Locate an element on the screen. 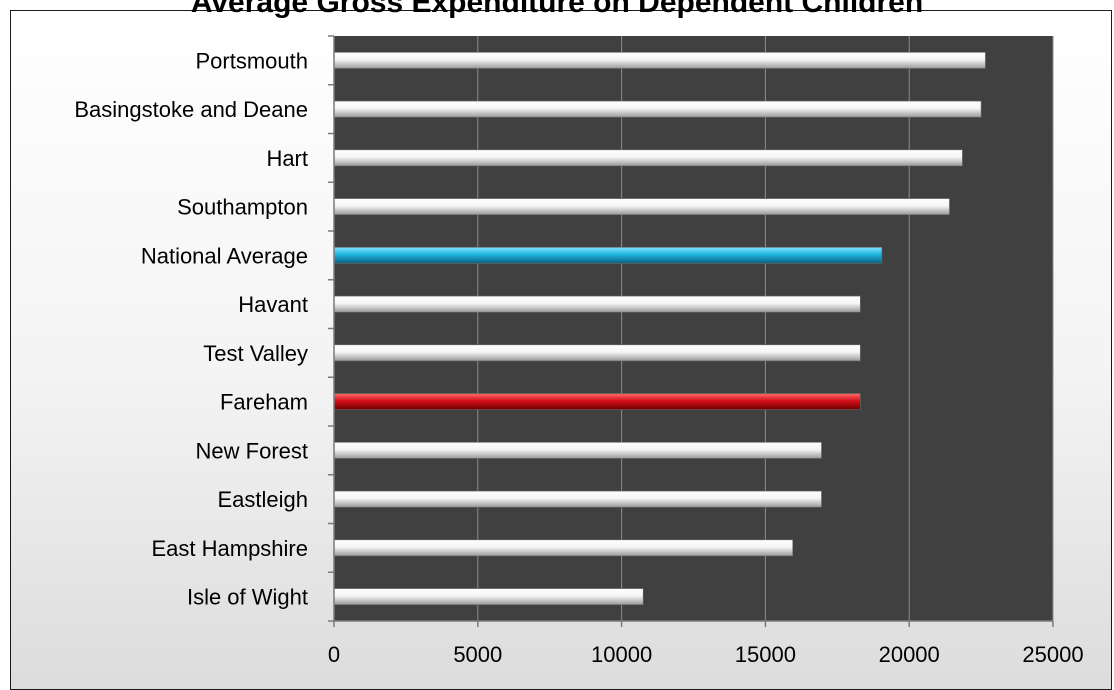 The width and height of the screenshot is (1114, 690). x-tick-label: 25000 is located at coordinates (1052, 654).